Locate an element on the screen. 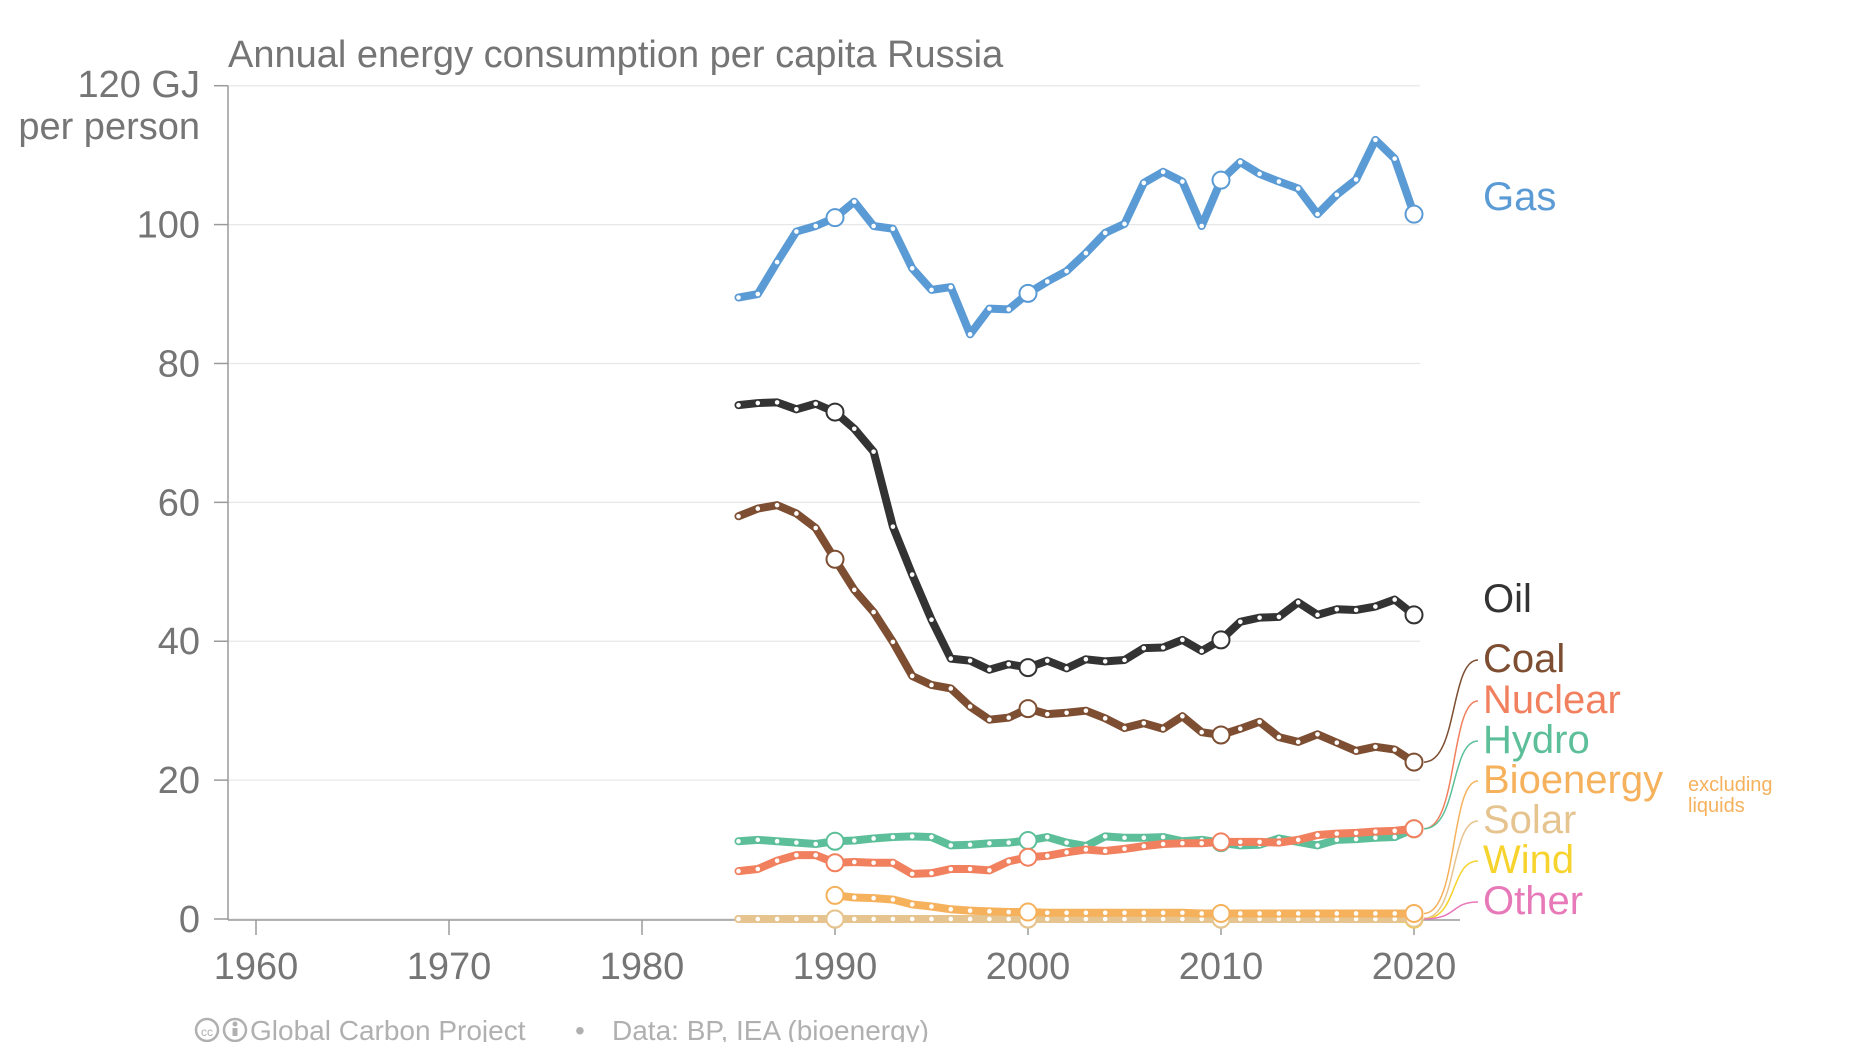  y-tick-label: 100 is located at coordinates (168, 226).